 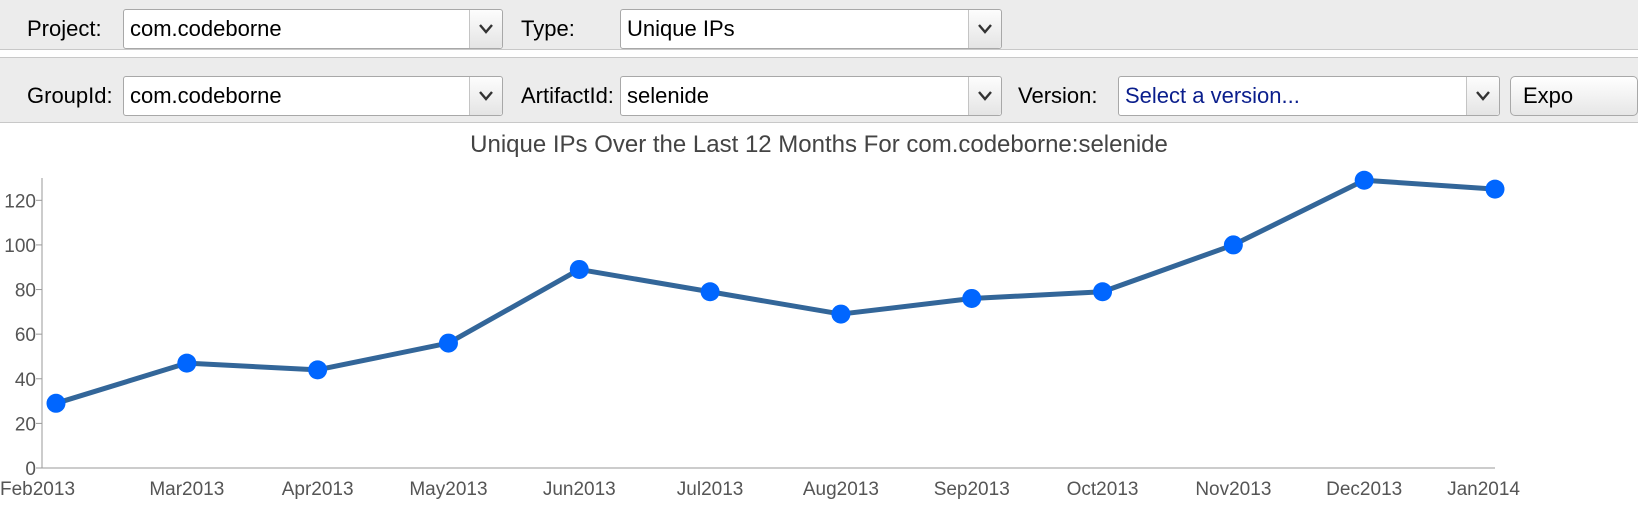 What do you see at coordinates (313, 29) in the screenshot?
I see `project-select: com.codeborne` at bounding box center [313, 29].